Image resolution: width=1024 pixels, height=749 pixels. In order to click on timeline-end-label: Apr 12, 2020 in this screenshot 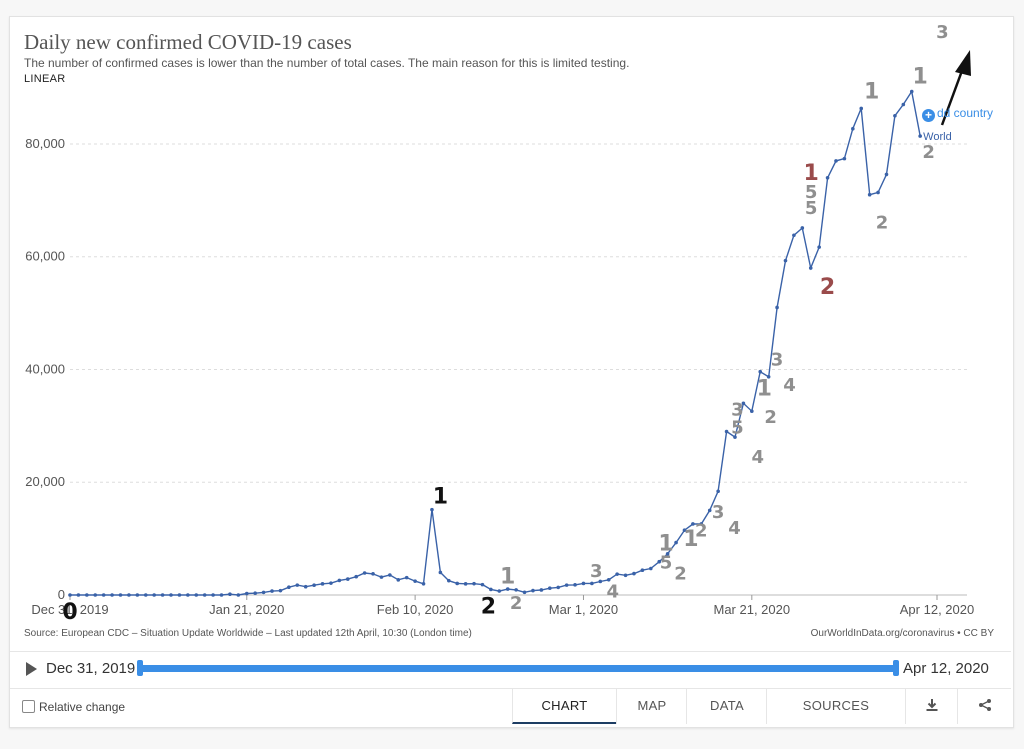, I will do `click(946, 668)`.